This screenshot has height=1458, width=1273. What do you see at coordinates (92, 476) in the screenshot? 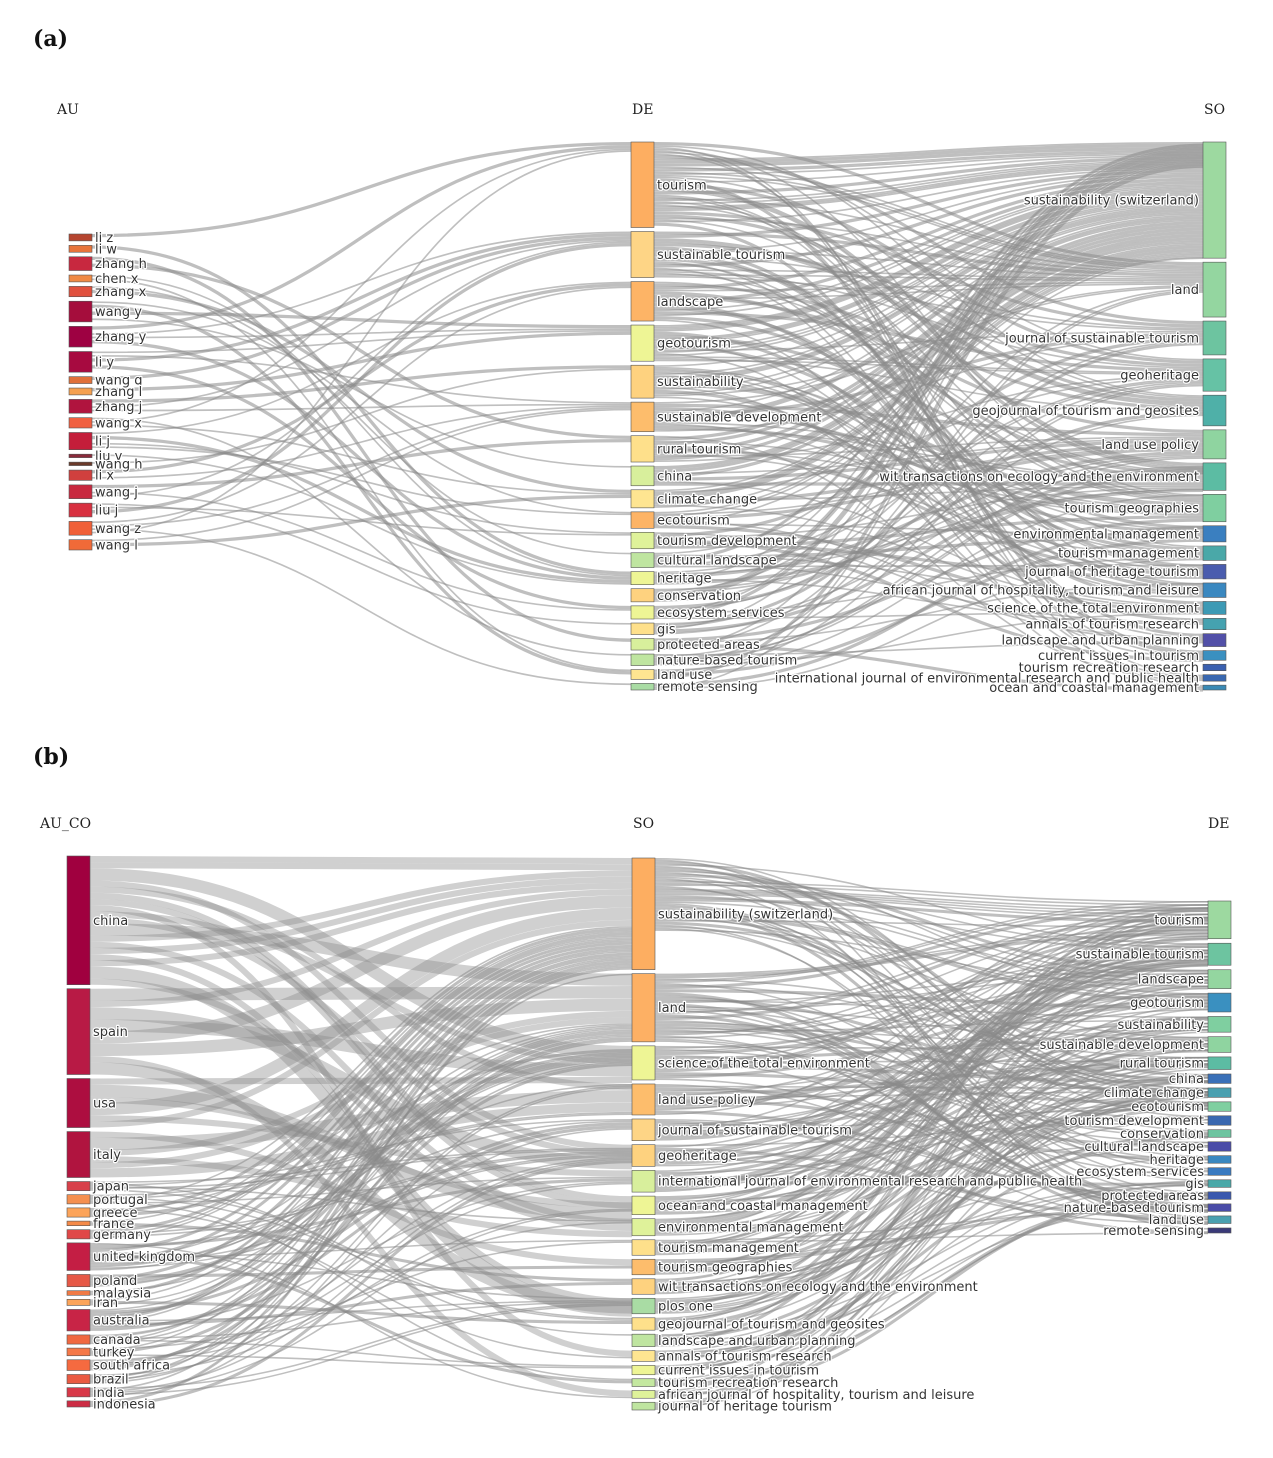
I see `node-au-li-x: li x` at bounding box center [92, 476].